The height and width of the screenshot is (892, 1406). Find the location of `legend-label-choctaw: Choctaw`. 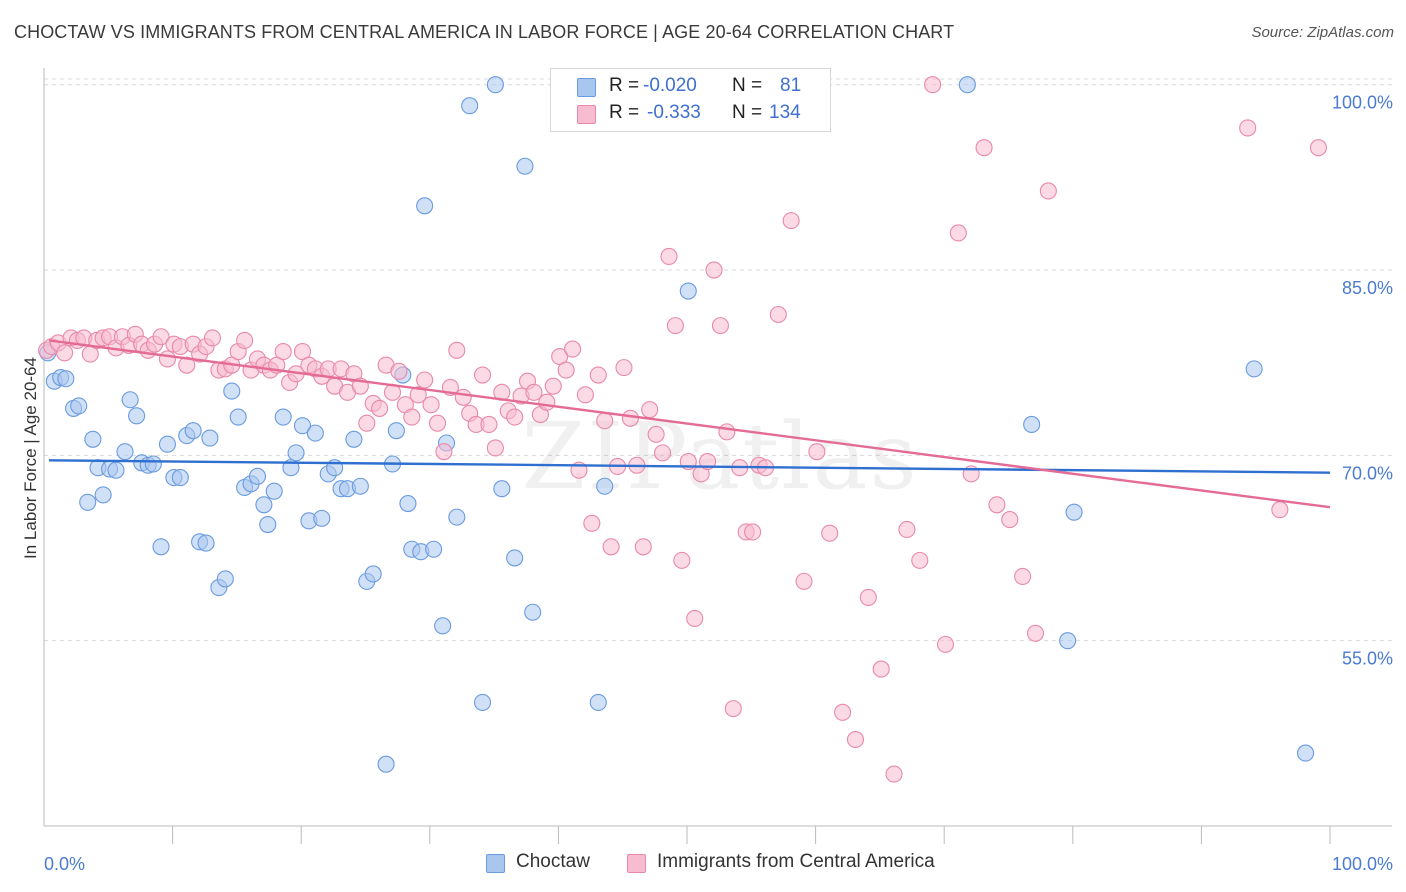

legend-label-choctaw: Choctaw is located at coordinates (553, 861).